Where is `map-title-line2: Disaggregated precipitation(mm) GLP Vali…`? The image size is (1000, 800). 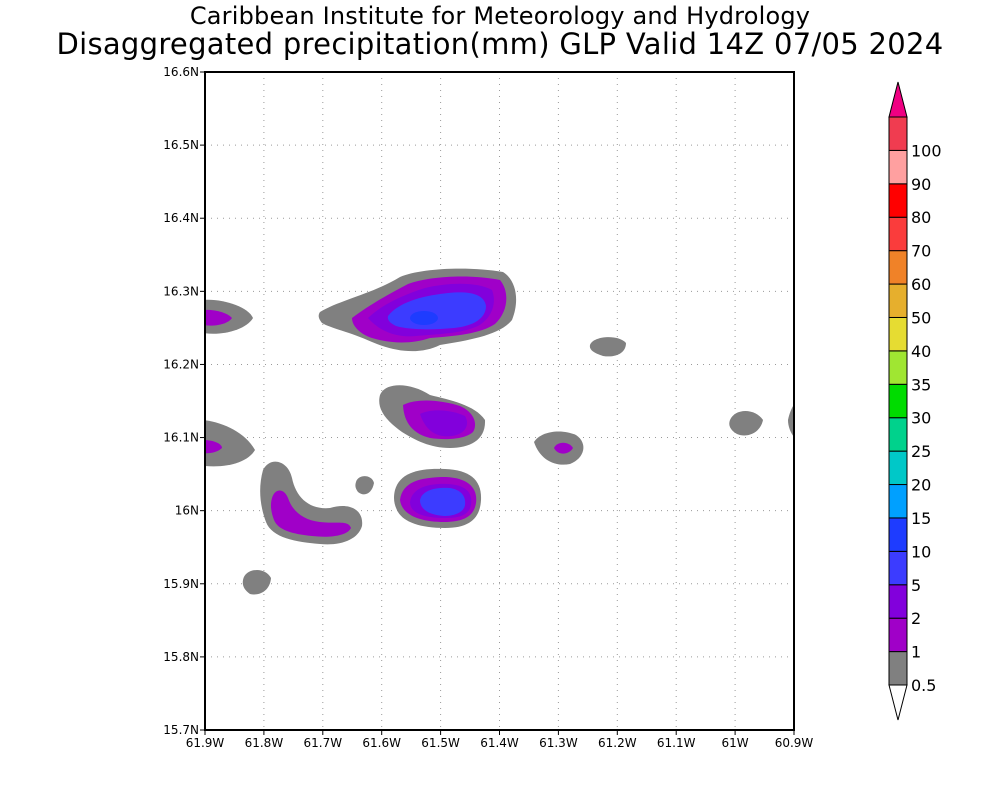
map-title-line2: Disaggregated precipitation(mm) GLP Vali… is located at coordinates (500, 44).